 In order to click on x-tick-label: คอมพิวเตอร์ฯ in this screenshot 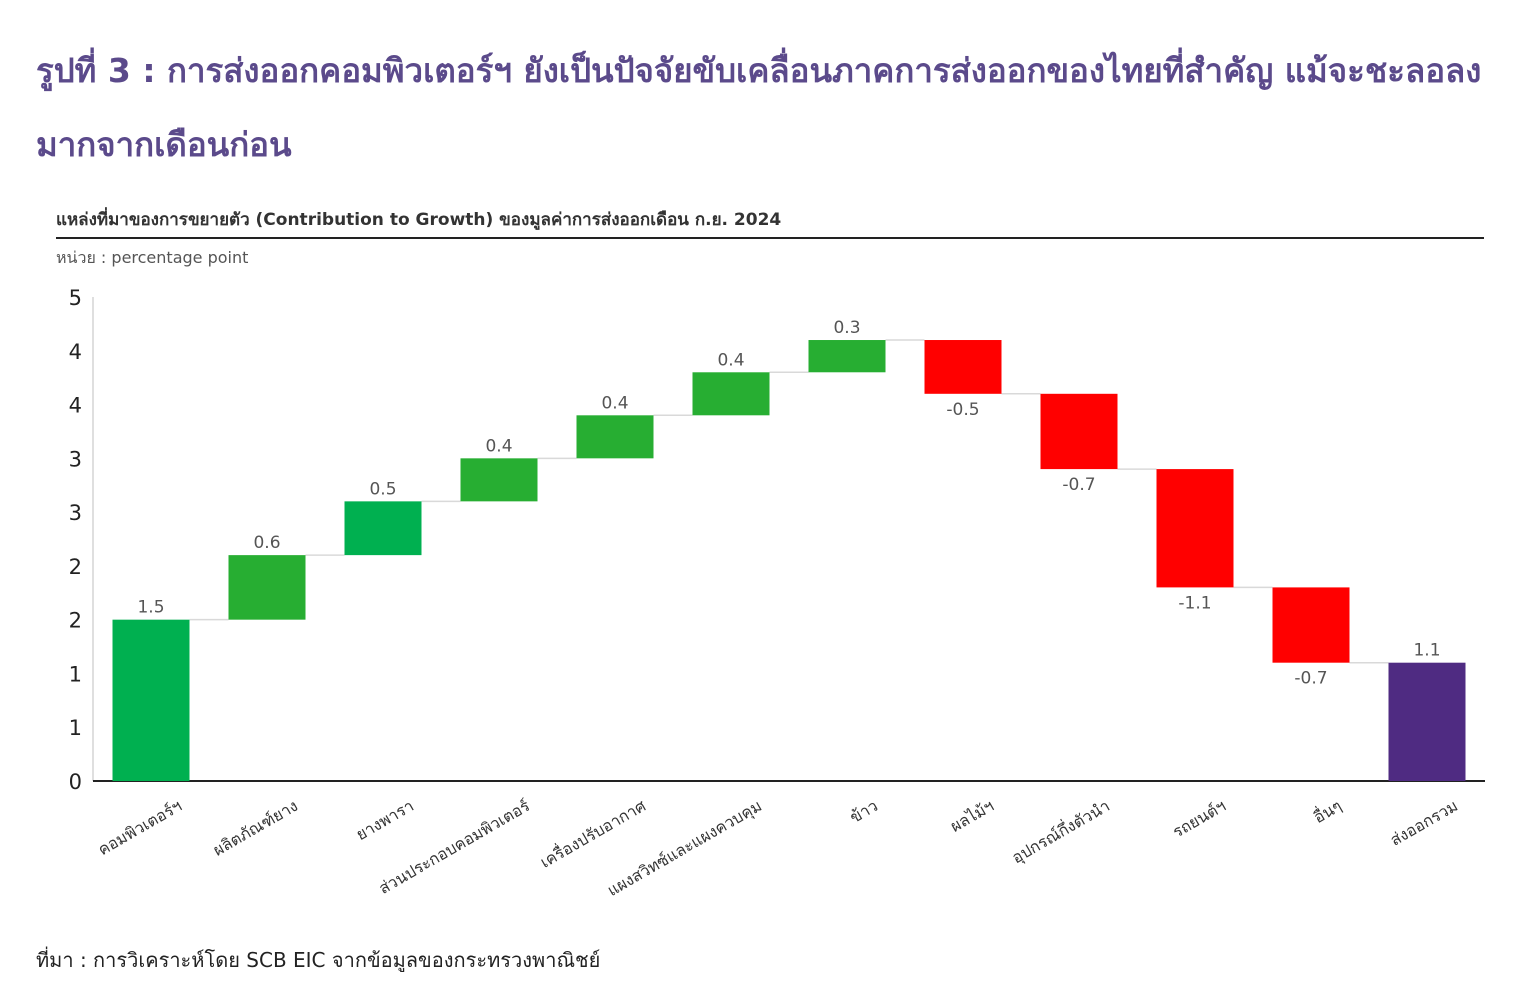, I will do `click(140, 827)`.